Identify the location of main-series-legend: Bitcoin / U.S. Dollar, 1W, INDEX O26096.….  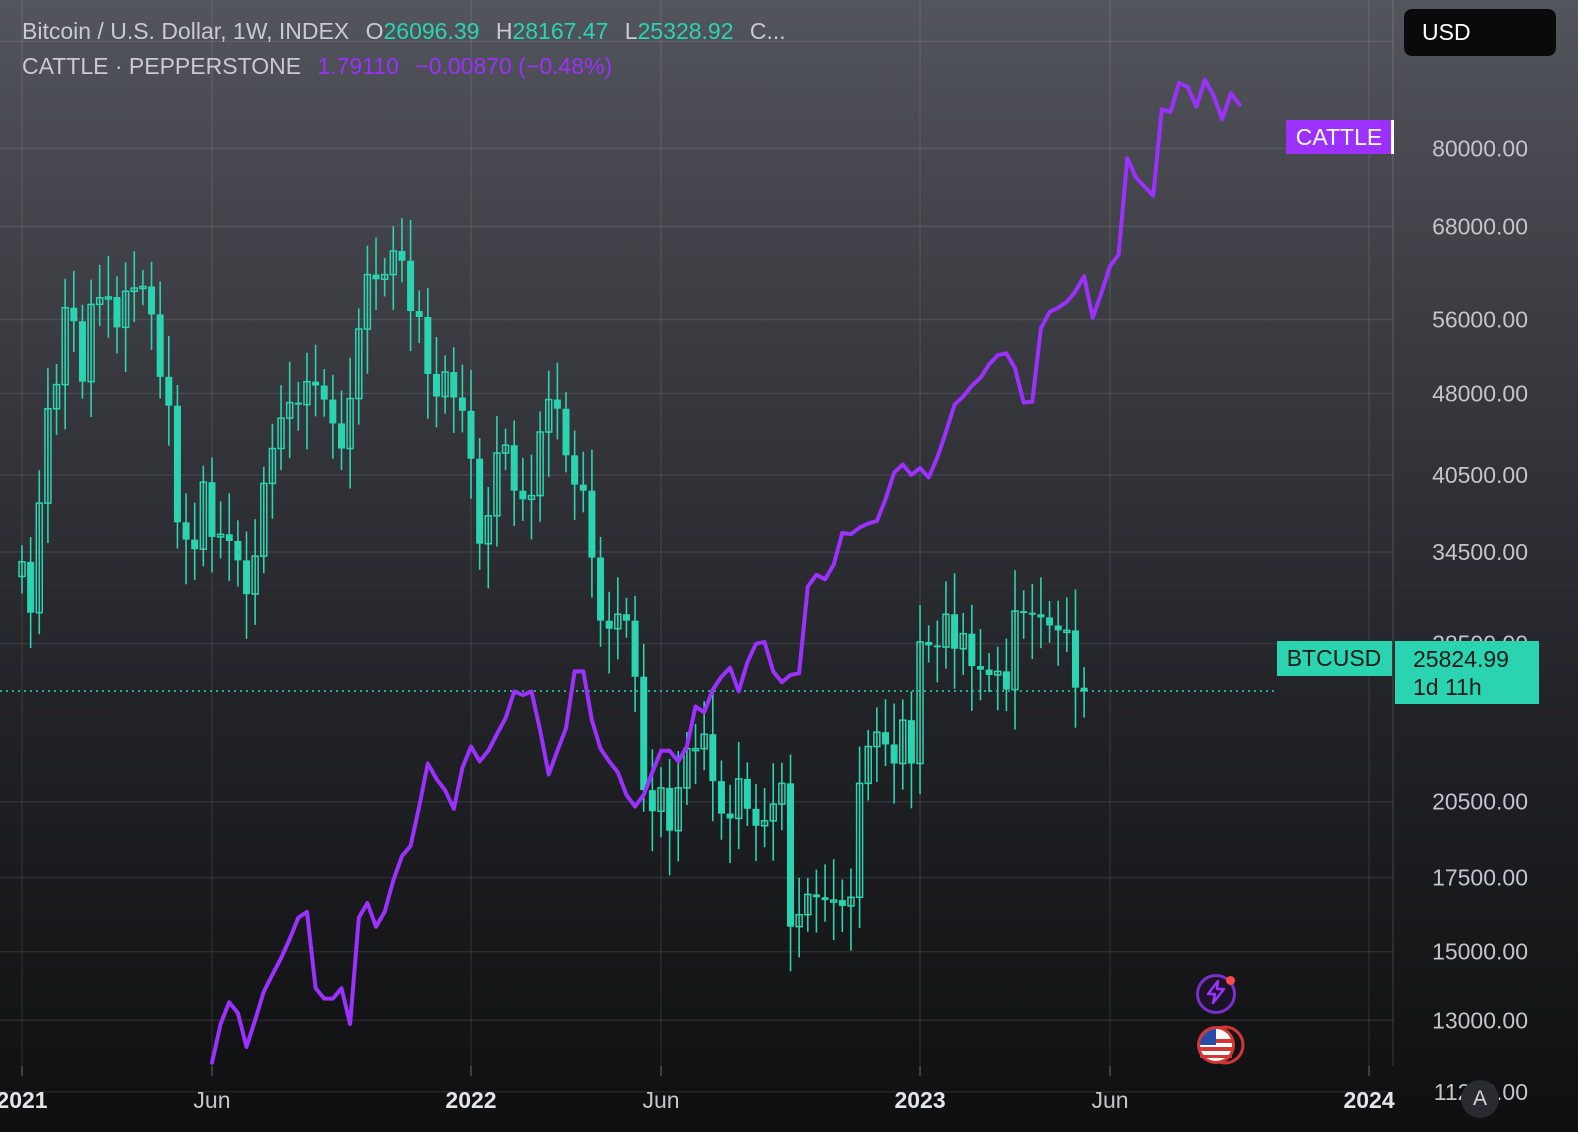
(404, 31).